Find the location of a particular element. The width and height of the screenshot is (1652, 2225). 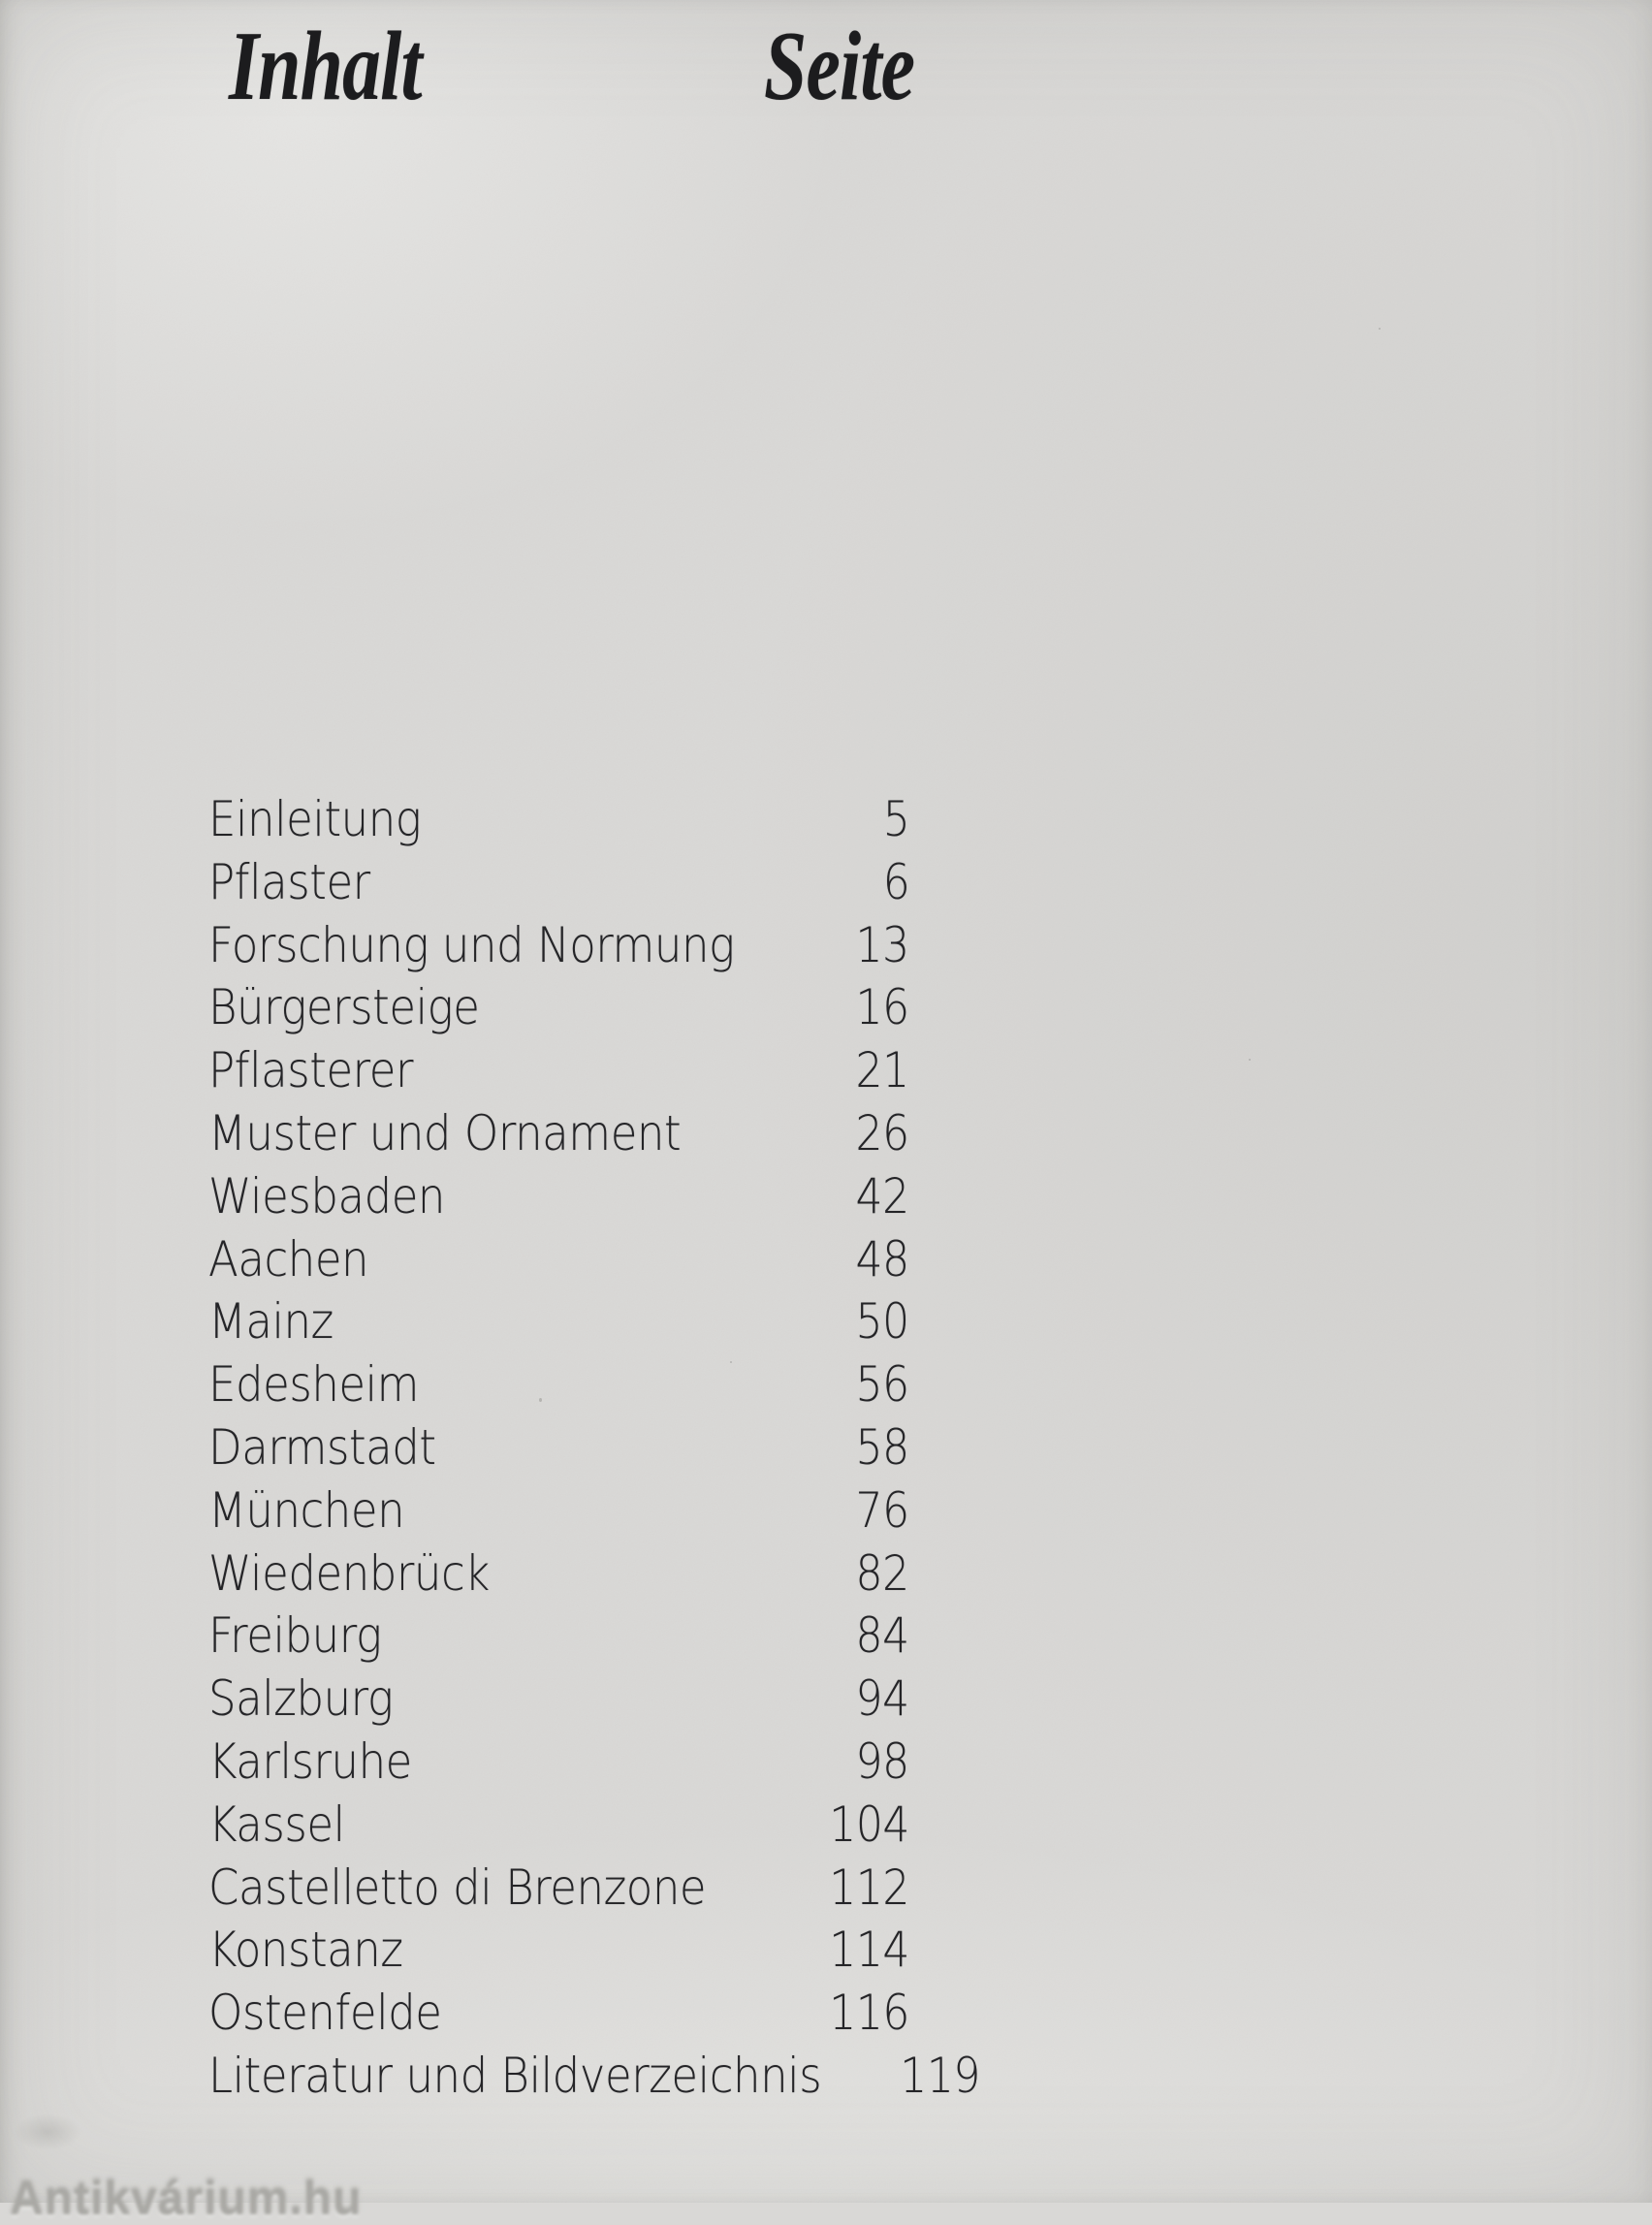

toc-entry-page-number: 42 is located at coordinates (883, 1195).